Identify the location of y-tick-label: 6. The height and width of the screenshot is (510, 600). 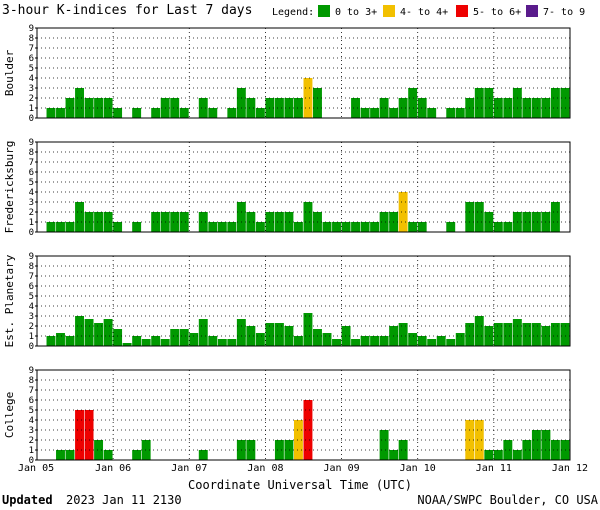
(31, 173).